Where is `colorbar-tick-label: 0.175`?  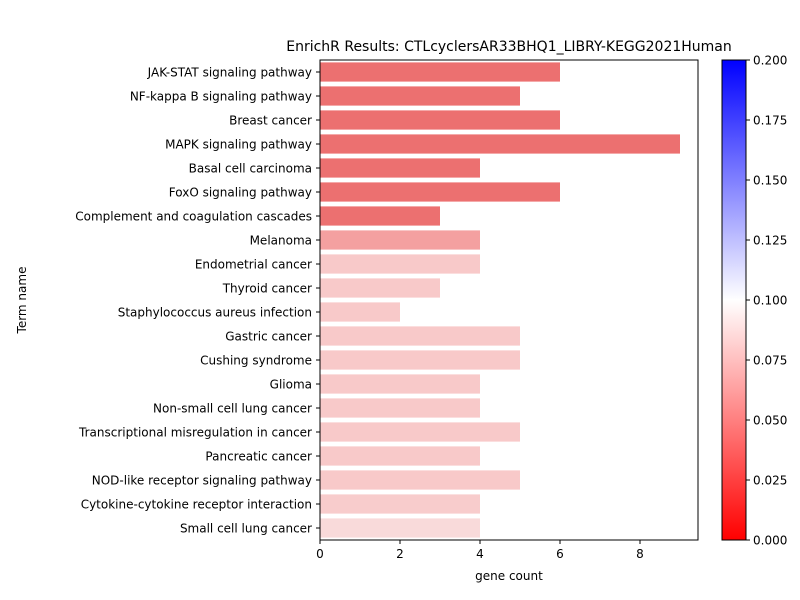
colorbar-tick-label: 0.175 is located at coordinates (770, 121).